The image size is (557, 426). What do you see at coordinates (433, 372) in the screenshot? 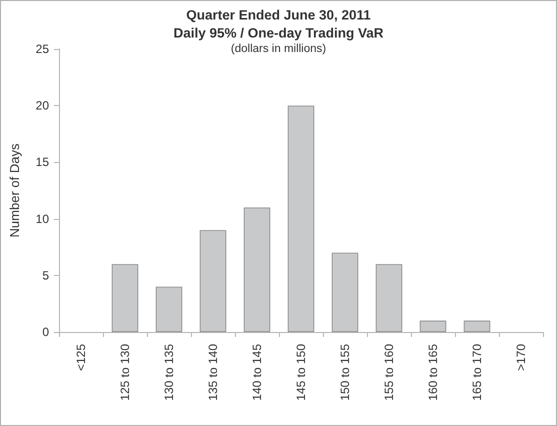
I see `x-tick-label: 160 to 165` at bounding box center [433, 372].